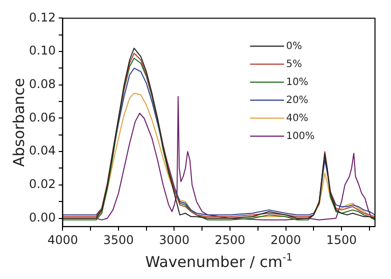 The width and height of the screenshot is (391, 279). What do you see at coordinates (300, 136) in the screenshot?
I see `legend-label: 100%` at bounding box center [300, 136].